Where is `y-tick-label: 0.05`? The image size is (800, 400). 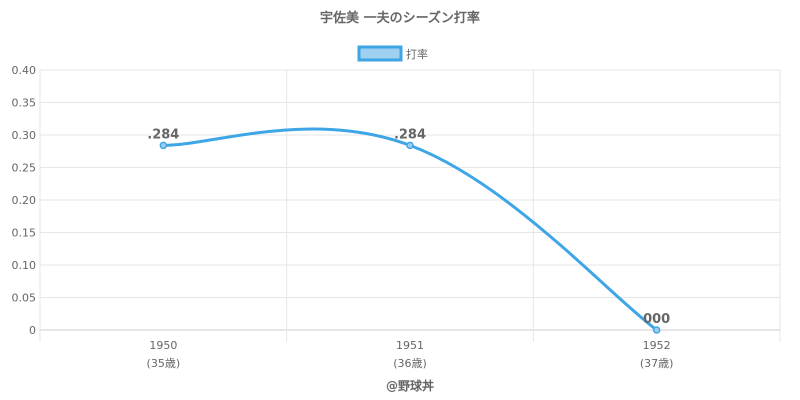 y-tick-label: 0.05 is located at coordinates (24, 298).